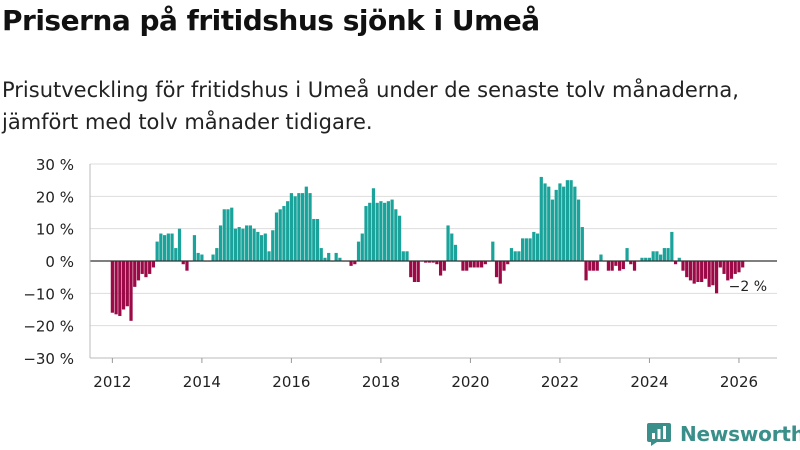 The height and width of the screenshot is (450, 800). What do you see at coordinates (271, 20) in the screenshot?
I see `chart-title: Priserna på fritidshus sjönk i Umeå` at bounding box center [271, 20].